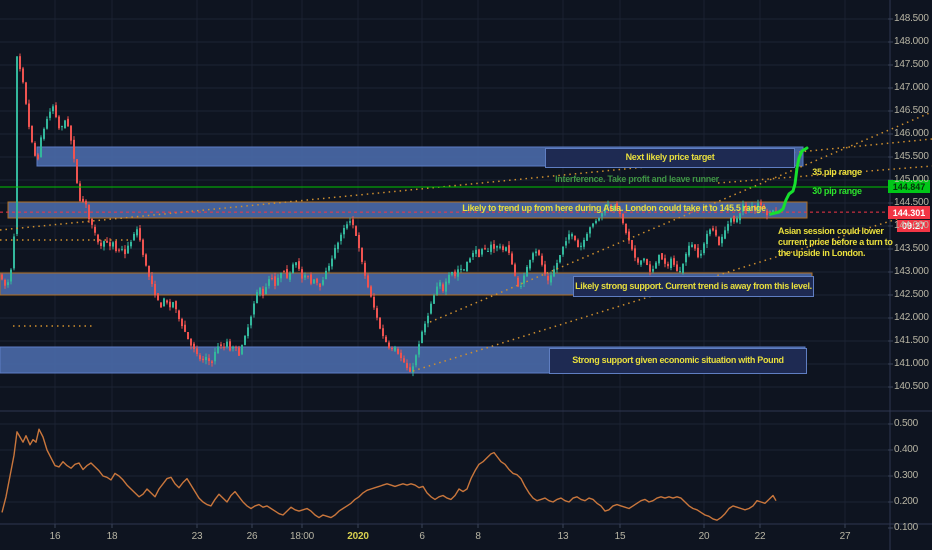 This screenshot has width=932, height=550. What do you see at coordinates (403, 360) in the screenshot?
I see `zone-pound-support-zone` at bounding box center [403, 360].